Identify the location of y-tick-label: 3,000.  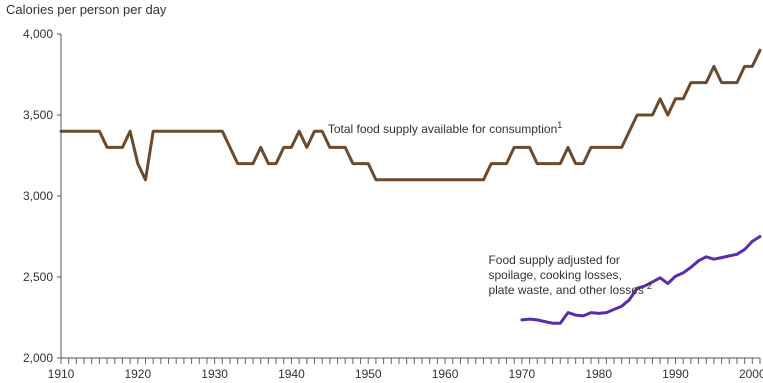
(38, 196).